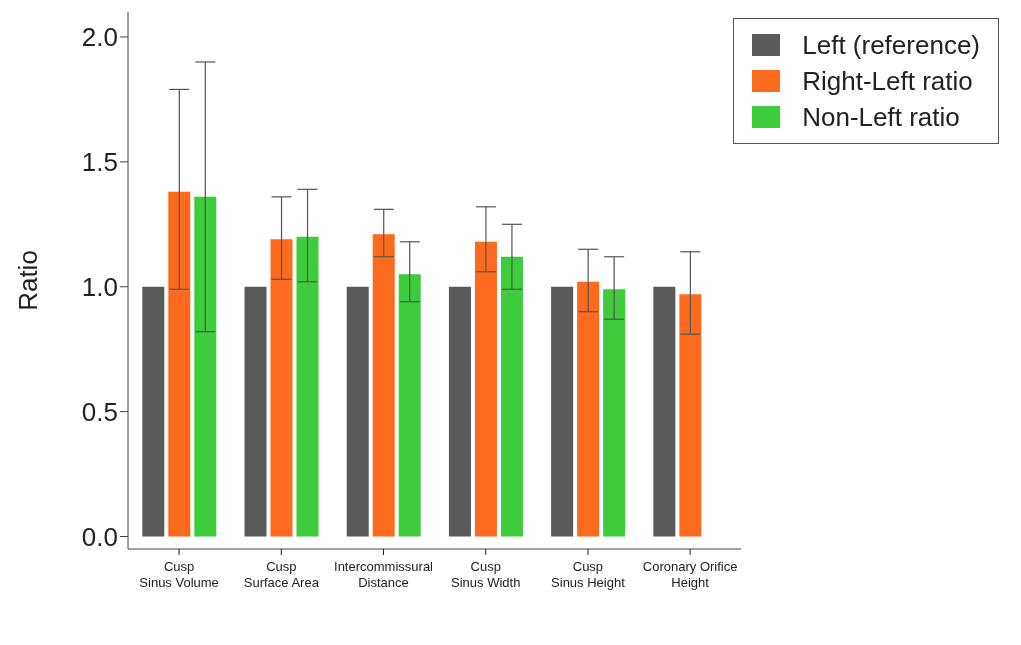 Image resolution: width=1021 pixels, height=645 pixels. What do you see at coordinates (99, 162) in the screenshot?
I see `y-tick-label: 1.5` at bounding box center [99, 162].